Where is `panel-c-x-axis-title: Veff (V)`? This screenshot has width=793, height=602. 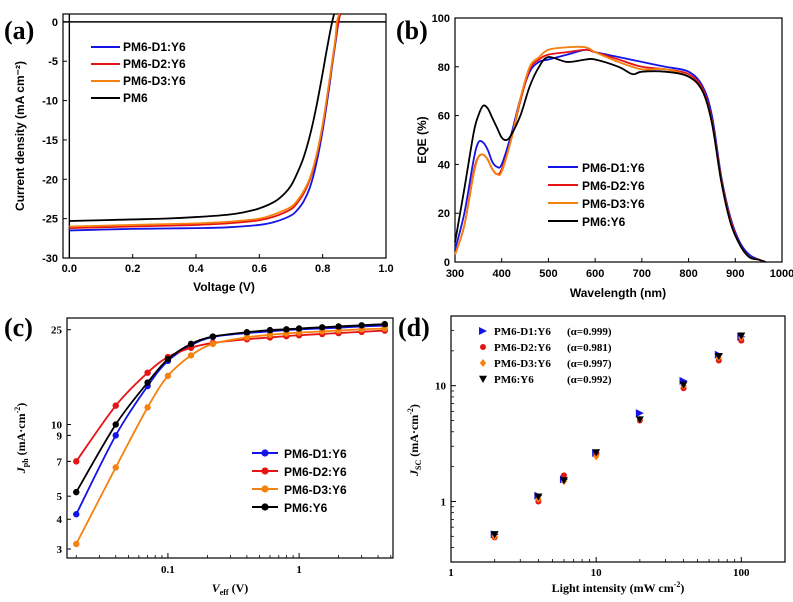 panel-c-x-axis-title: Veff (V) is located at coordinates (230, 589).